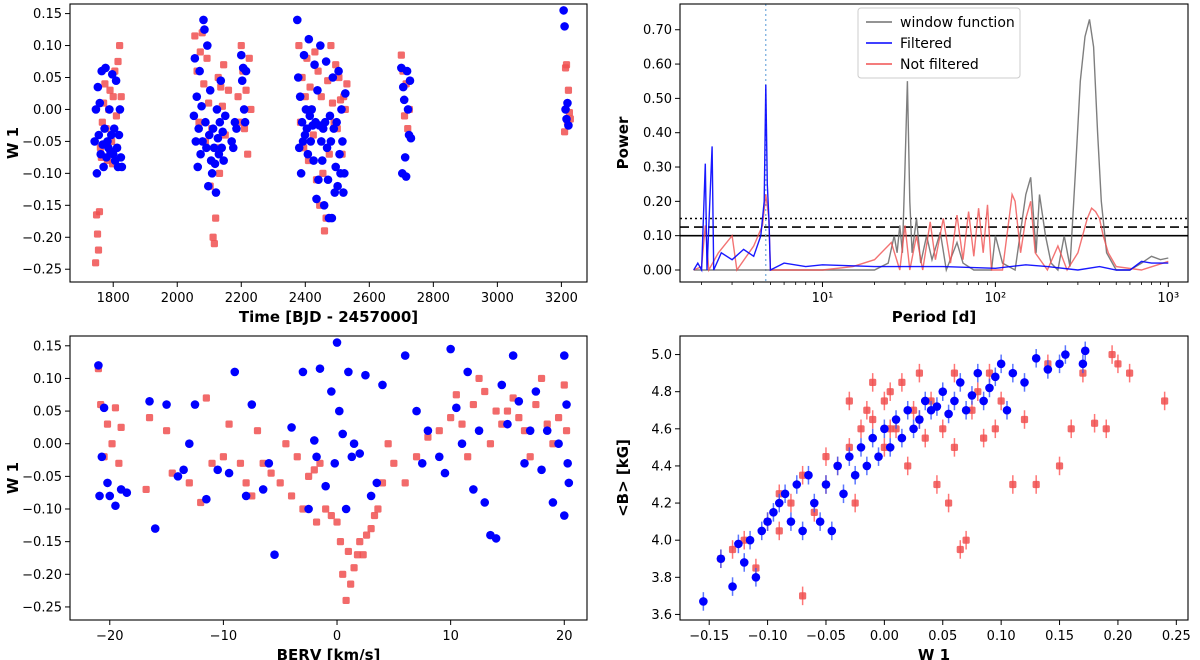  Describe the element at coordinates (939, 43) in the screenshot. I see `legend-box` at that location.